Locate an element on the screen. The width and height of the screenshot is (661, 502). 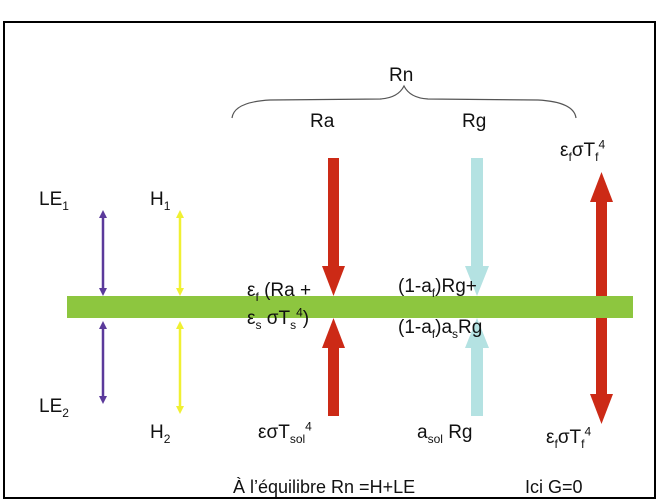
leaf-emission-down-label: εfσTf4 is located at coordinates (569, 437).